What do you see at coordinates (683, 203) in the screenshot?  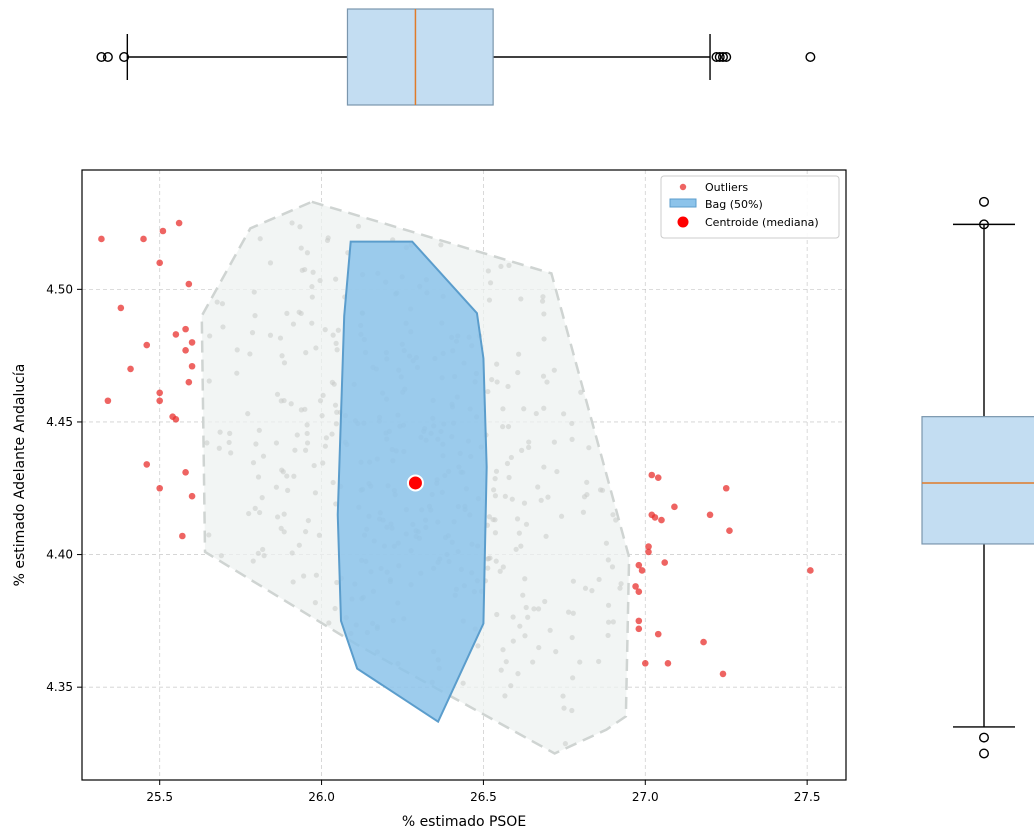 I see `legend-bag-swatch` at bounding box center [683, 203].